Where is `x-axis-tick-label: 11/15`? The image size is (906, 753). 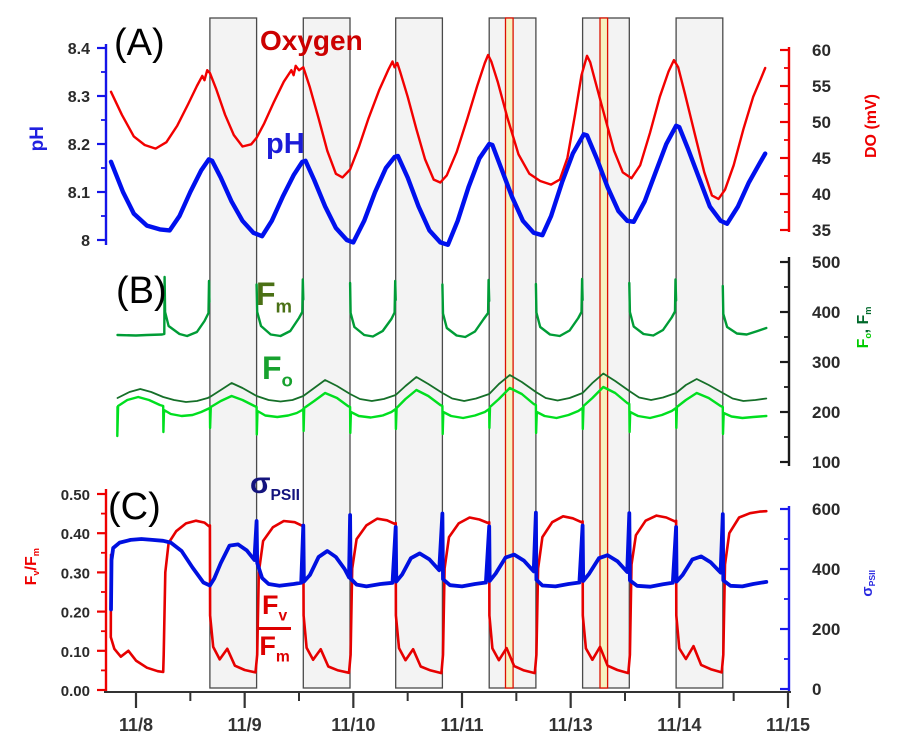
x-axis-tick-label: 11/15 is located at coordinates (788, 725).